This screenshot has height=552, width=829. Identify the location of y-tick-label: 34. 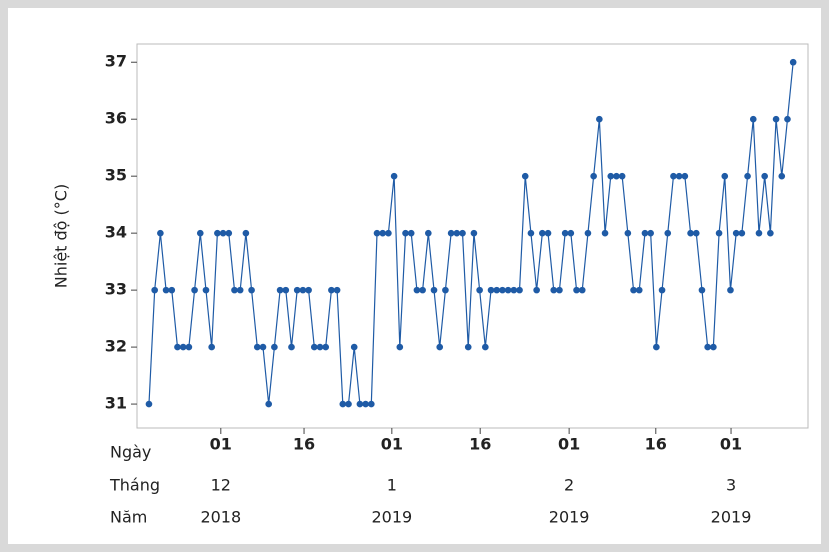
(116, 232).